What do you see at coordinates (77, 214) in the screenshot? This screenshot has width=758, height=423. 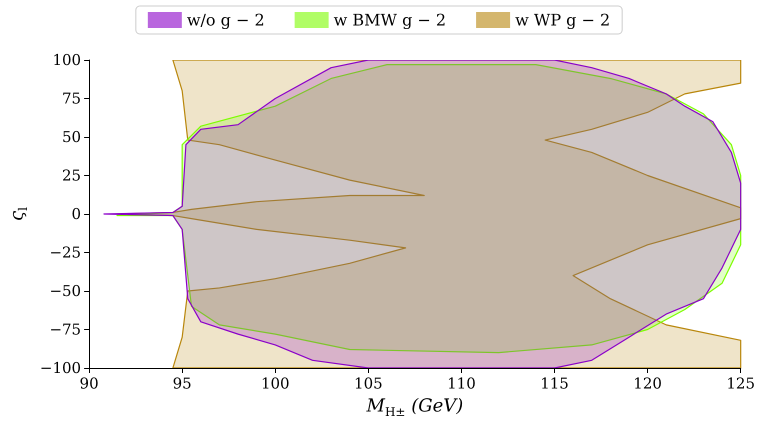 I see `y-tick-label: 0` at bounding box center [77, 214].